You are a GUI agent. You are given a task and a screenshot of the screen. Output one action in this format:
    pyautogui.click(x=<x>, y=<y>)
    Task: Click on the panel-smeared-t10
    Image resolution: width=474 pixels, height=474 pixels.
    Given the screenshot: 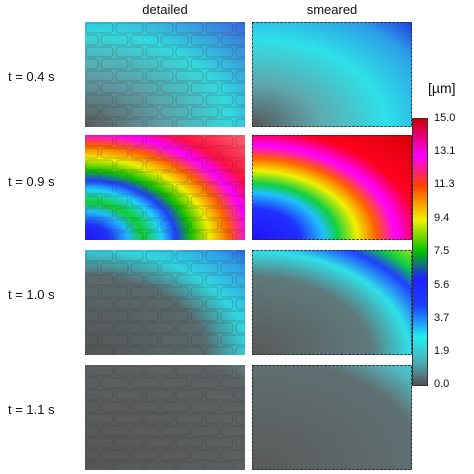 What is the action you would take?
    pyautogui.click(x=332, y=302)
    